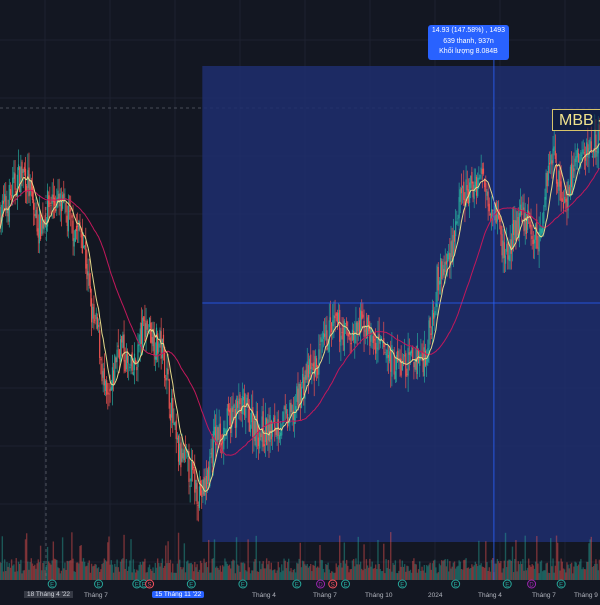  I want to click on time-axis-label: Tháng 7, so click(96, 595).